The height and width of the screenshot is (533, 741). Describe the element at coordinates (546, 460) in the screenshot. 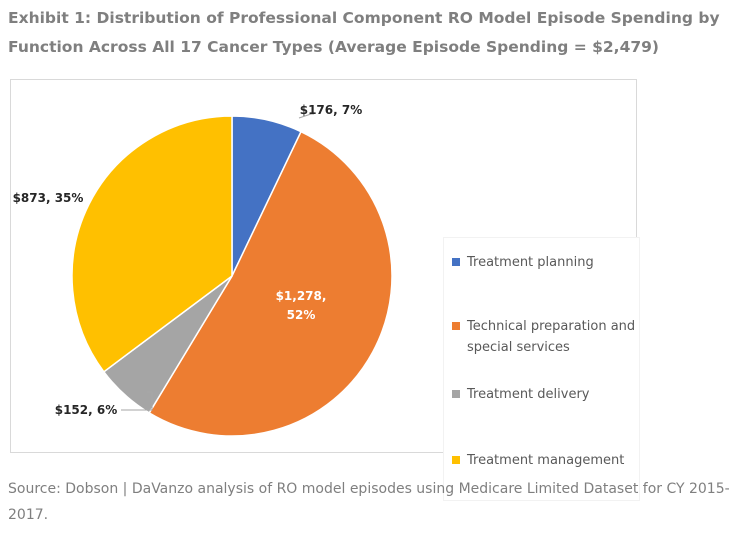

I see `legend-label: Treatment management` at that location.